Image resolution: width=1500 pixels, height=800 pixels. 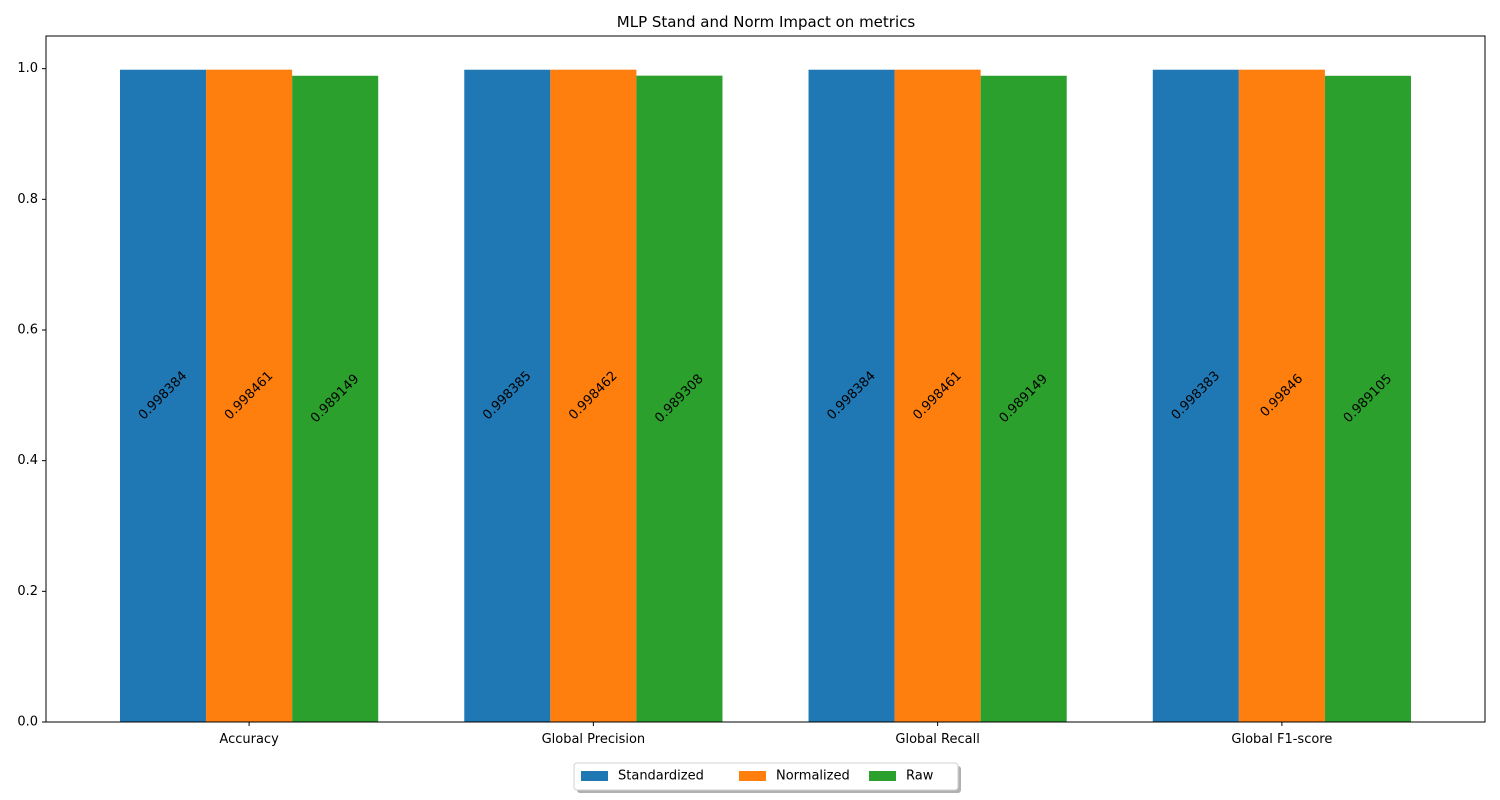 I want to click on legend: Standardized Normalized Raw, so click(x=767, y=777).